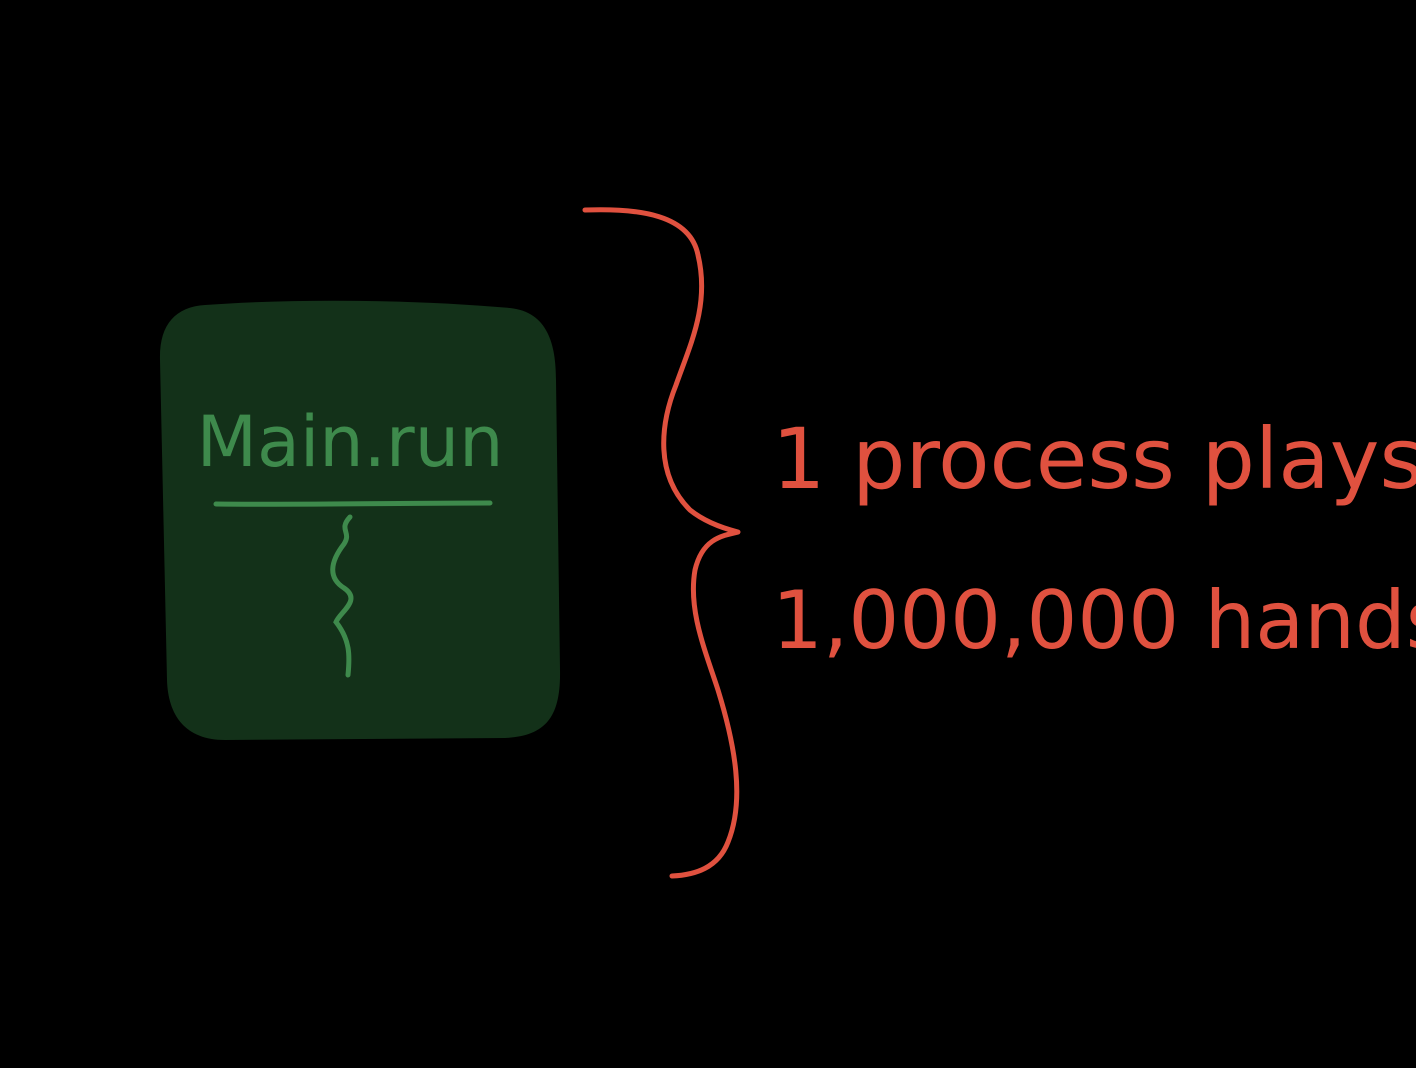 This screenshot has width=1416, height=1068. What do you see at coordinates (1094, 459) in the screenshot?
I see `annotation-line-1: 1 process plays` at bounding box center [1094, 459].